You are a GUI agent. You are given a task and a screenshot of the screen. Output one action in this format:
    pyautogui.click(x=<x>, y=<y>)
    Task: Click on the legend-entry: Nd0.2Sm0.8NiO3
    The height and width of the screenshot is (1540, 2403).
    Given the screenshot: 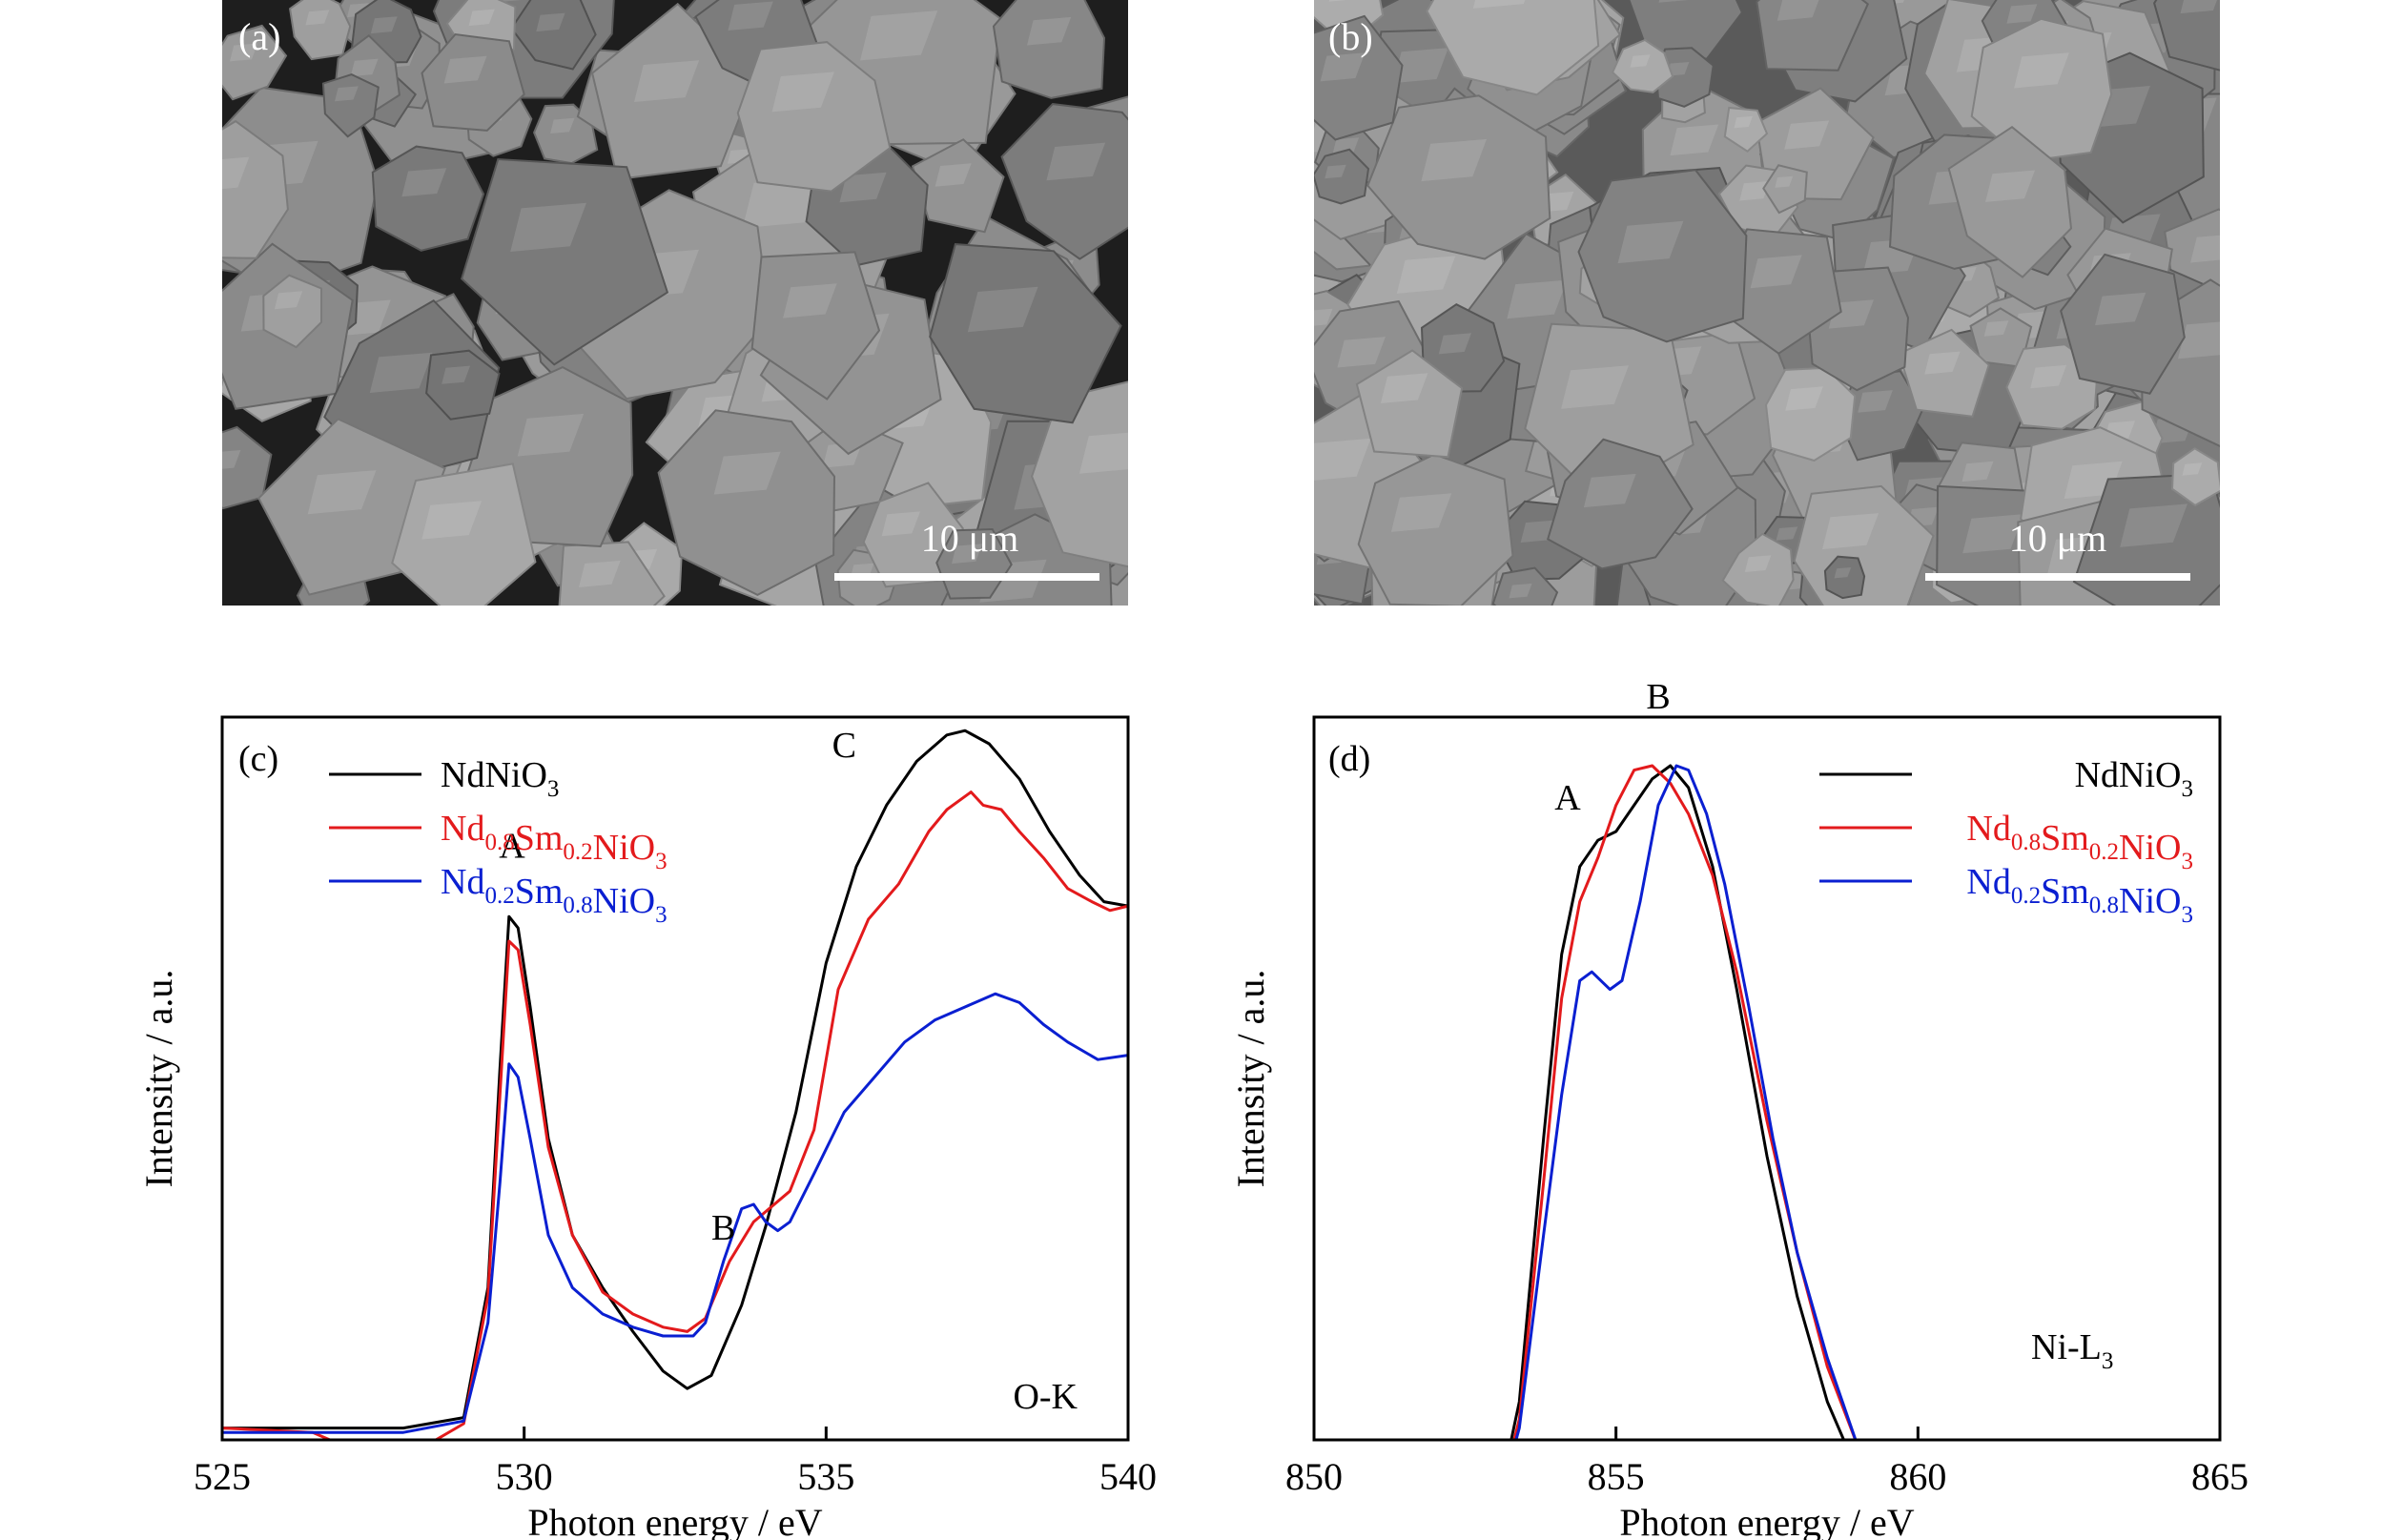 What is the action you would take?
    pyautogui.click(x=554, y=895)
    